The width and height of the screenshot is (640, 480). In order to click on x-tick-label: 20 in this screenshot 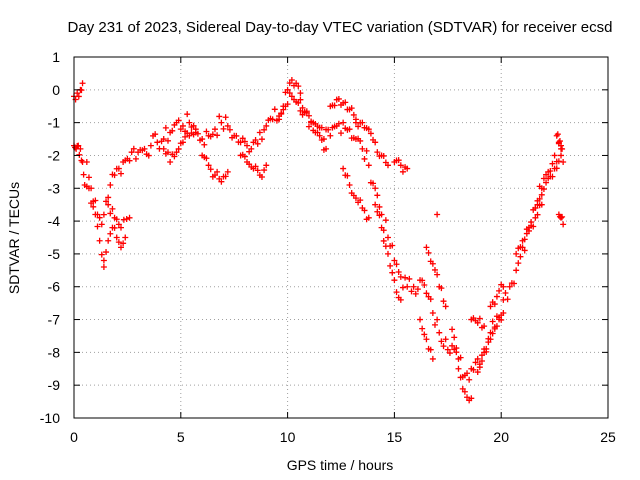, I will do `click(501, 437)`.